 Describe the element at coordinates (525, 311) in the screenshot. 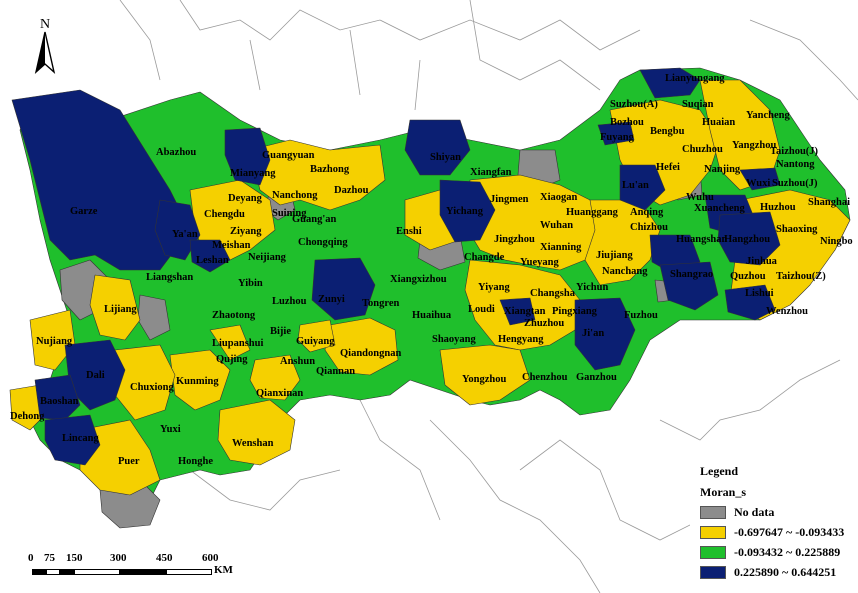

I see `city-label-xiangtan: Xiangtan` at that location.